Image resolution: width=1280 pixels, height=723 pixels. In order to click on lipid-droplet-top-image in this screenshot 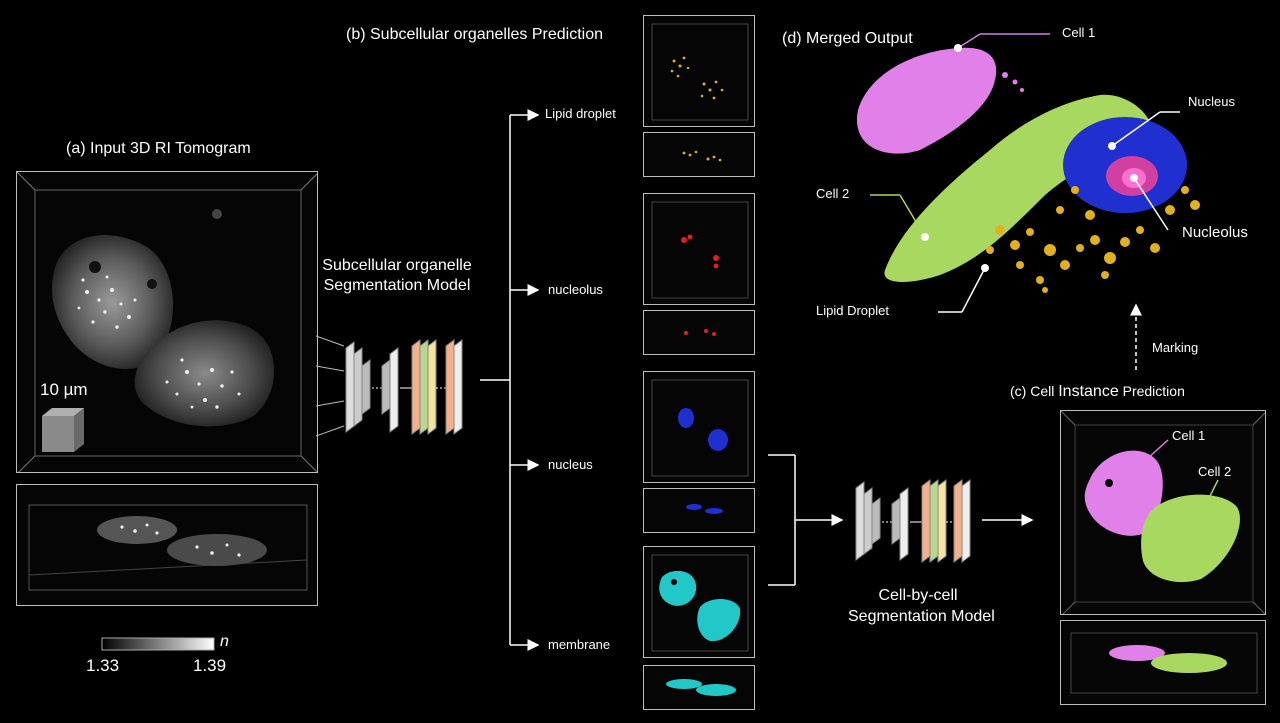, I will do `click(700, 72)`.